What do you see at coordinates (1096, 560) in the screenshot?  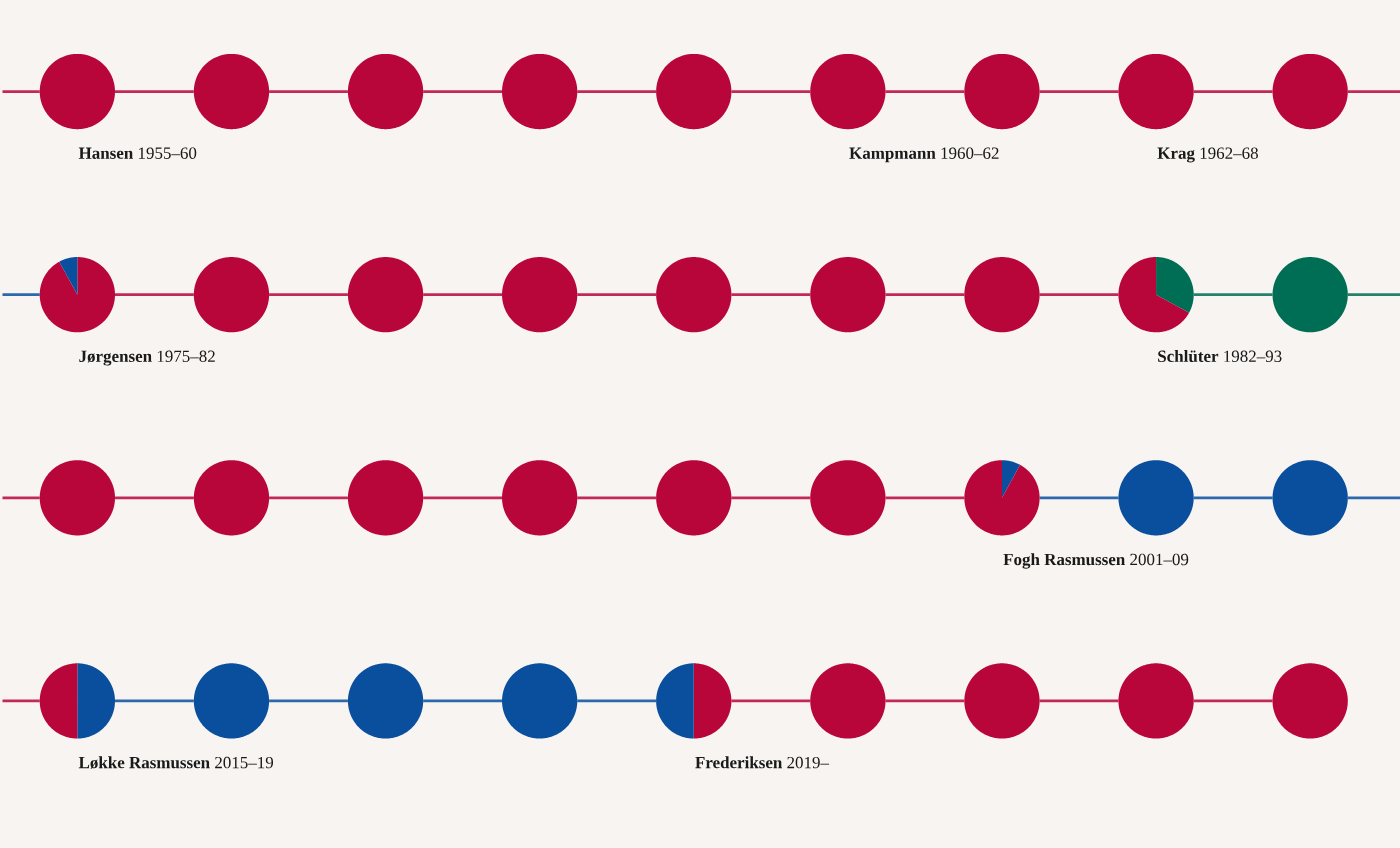 I see `text: Fogh Rasmussen 2001–09` at bounding box center [1096, 560].